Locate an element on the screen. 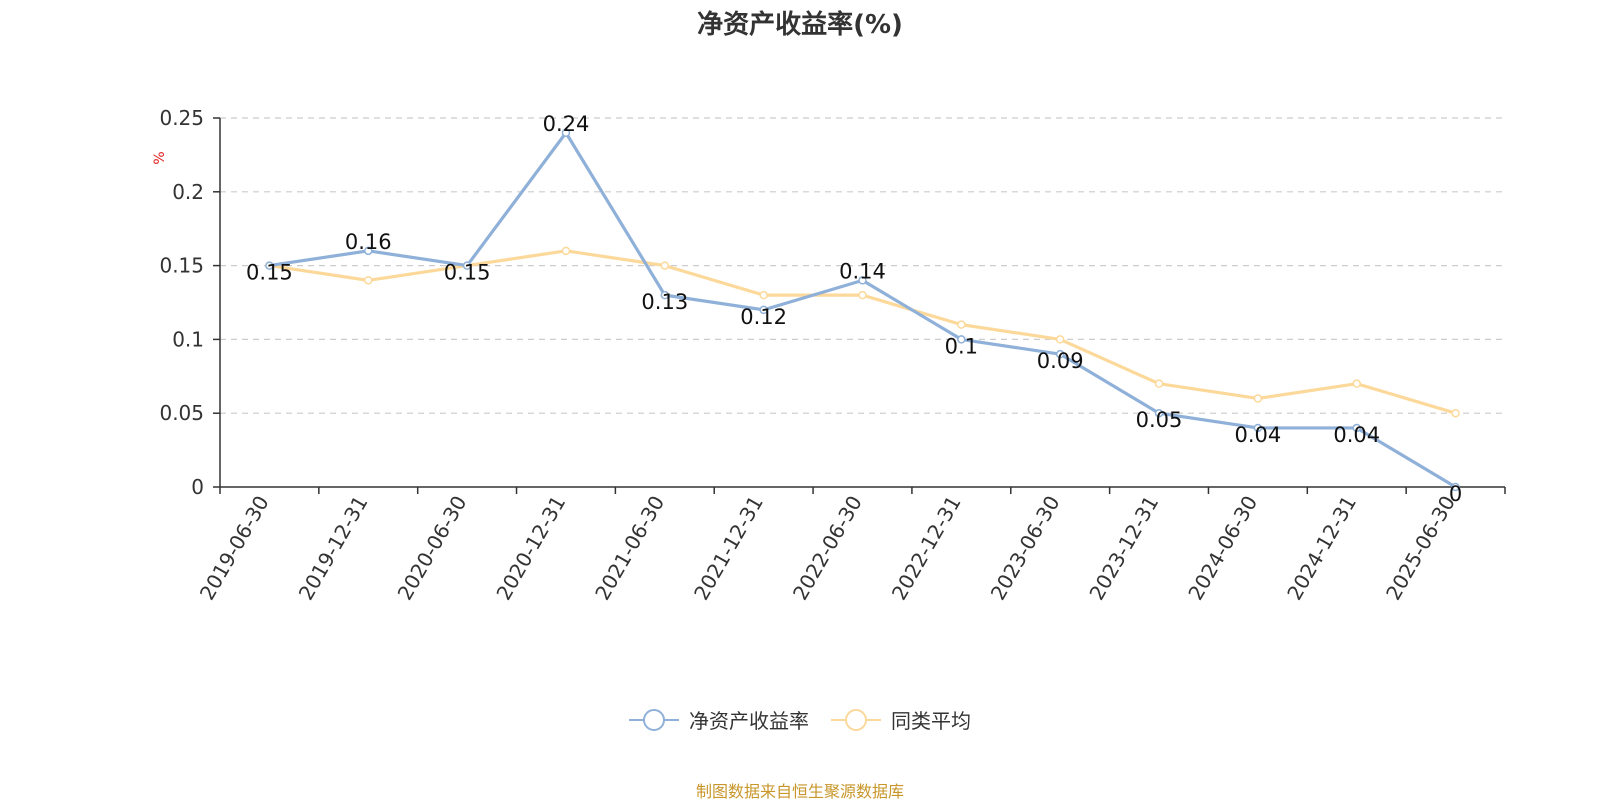  x-tick-label: 2021-12-31 is located at coordinates (728, 548).